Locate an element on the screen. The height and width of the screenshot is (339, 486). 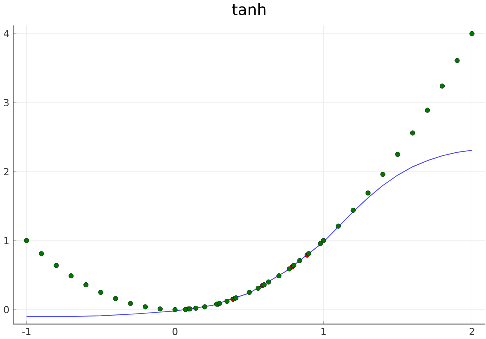
x-tick-label: 2 is located at coordinates (472, 332).